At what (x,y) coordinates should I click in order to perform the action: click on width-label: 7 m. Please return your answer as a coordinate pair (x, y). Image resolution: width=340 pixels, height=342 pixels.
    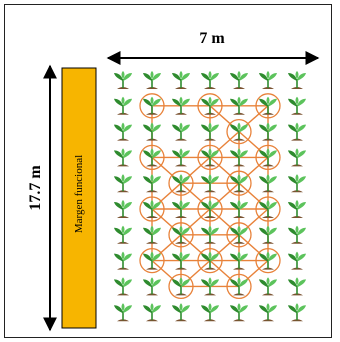
    Looking at the image, I should click on (212, 38).